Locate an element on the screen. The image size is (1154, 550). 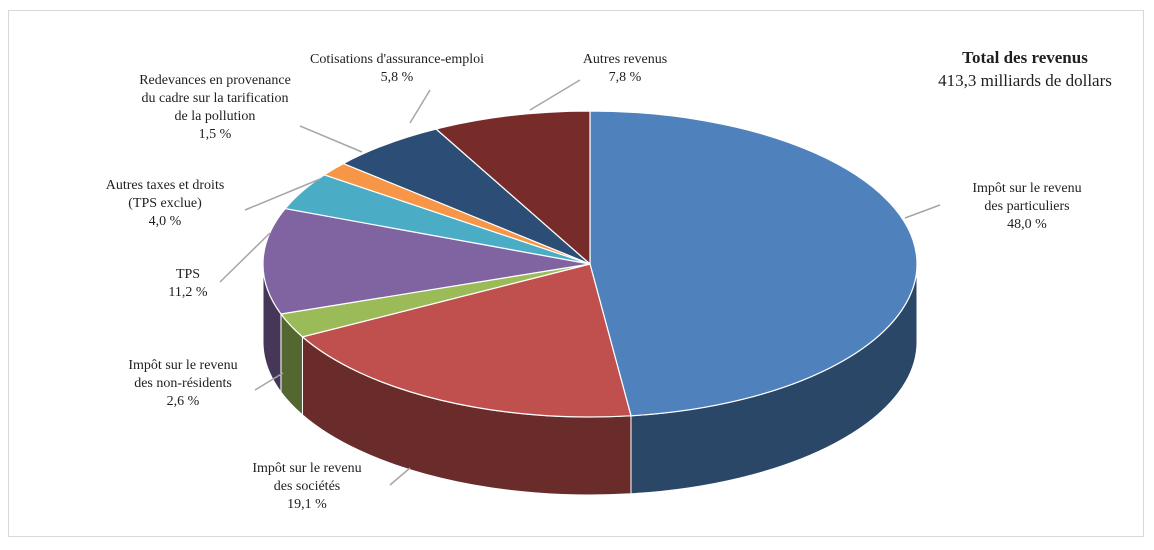
slice-label-8: Autres revenus 7,8 % is located at coordinates (625, 68).